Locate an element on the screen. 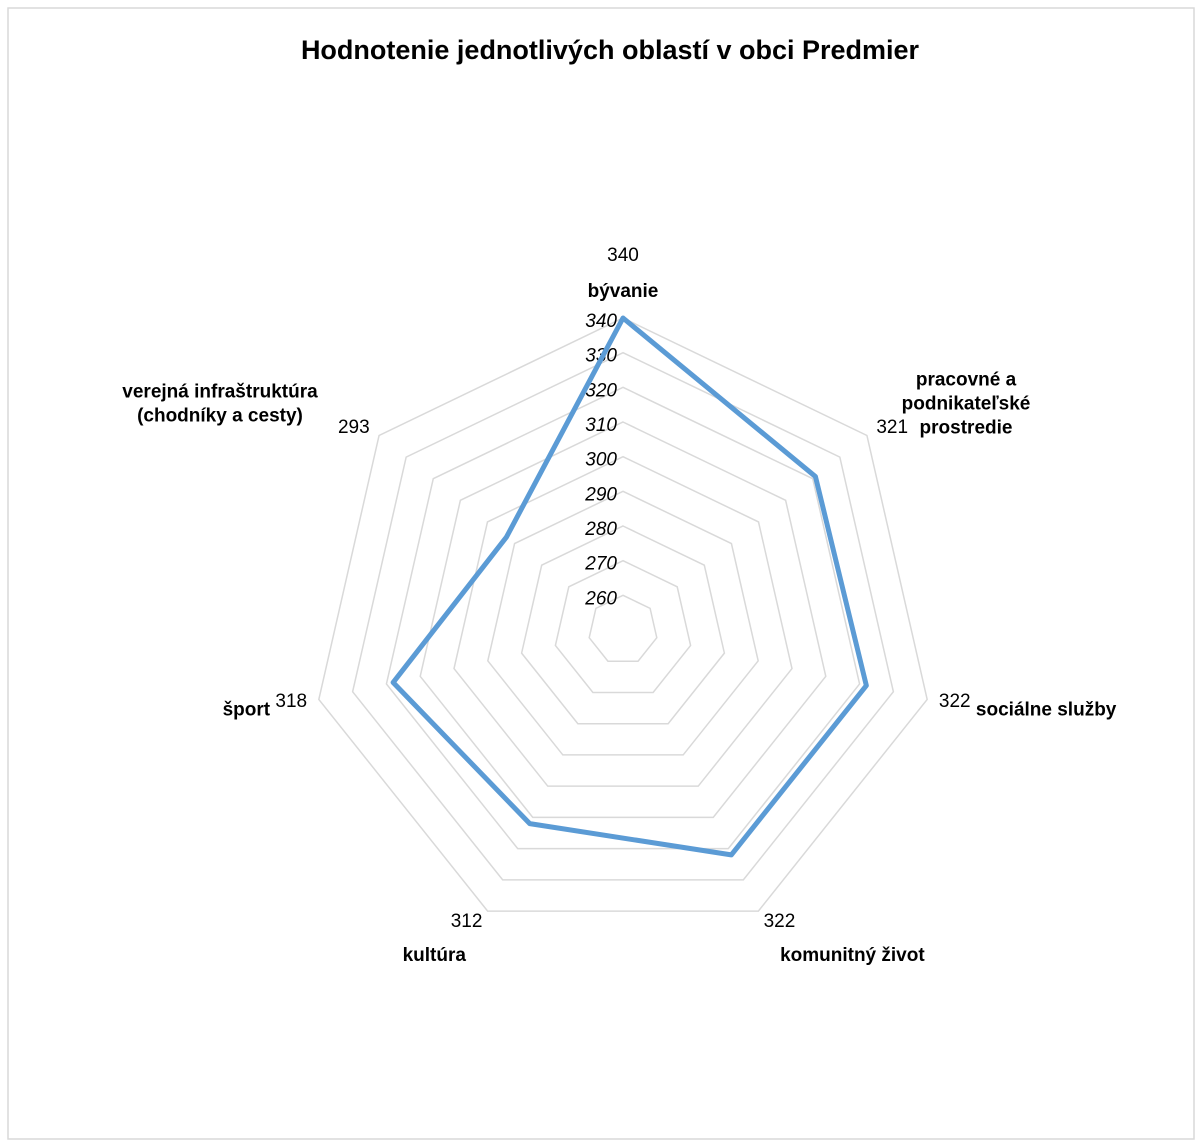 The image size is (1202, 1147). data-label: 293 is located at coordinates (354, 427).